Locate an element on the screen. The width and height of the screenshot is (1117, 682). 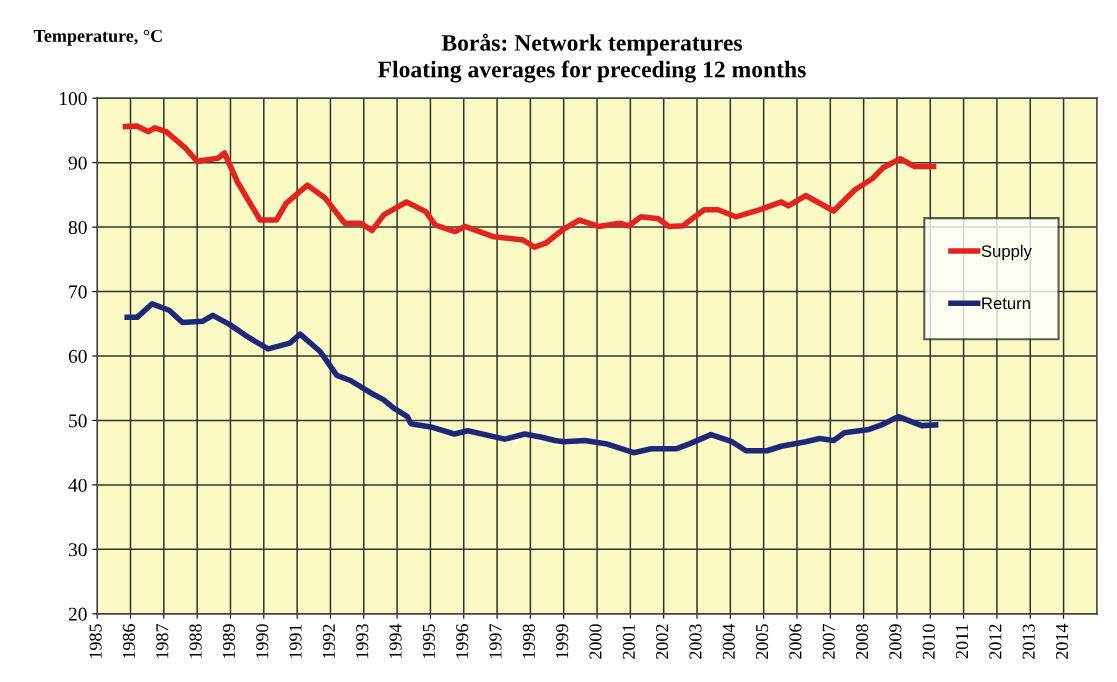
x-tick-label: 2009 is located at coordinates (895, 641).